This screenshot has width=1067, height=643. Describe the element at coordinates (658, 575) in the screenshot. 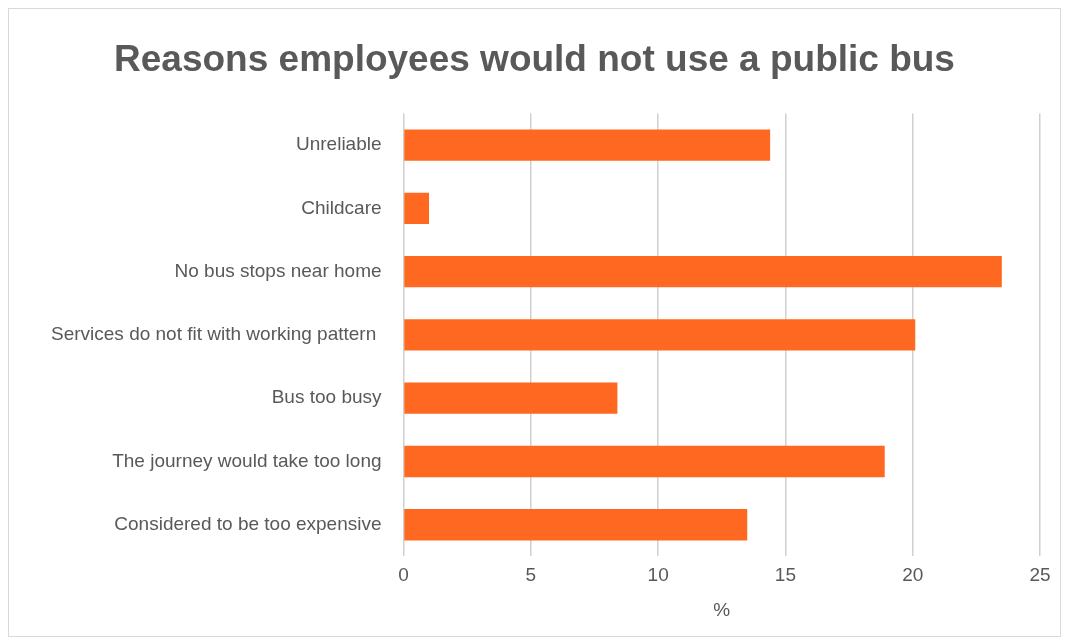

I see `x-tick-label: 10` at that location.